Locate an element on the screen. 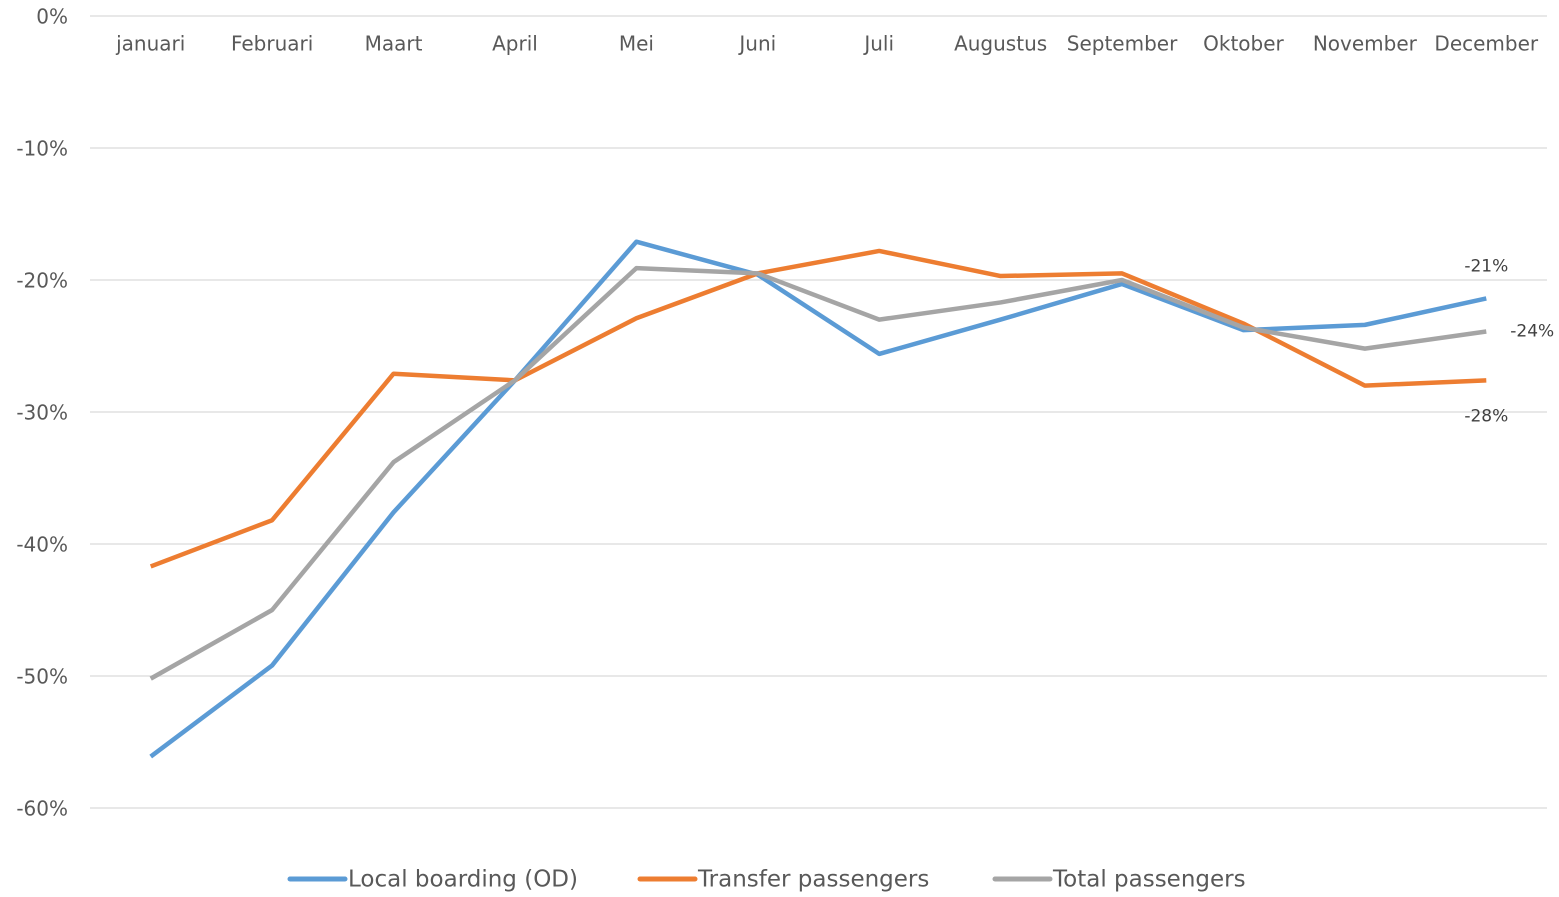  y-tick-label: -50% is located at coordinates (42, 677).